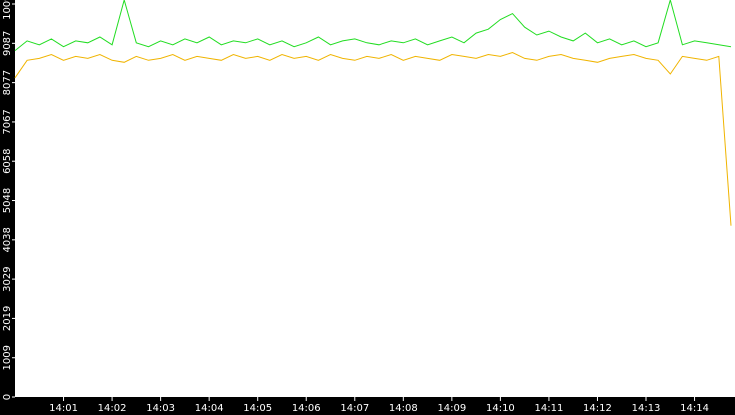  What do you see at coordinates (7, 160) in the screenshot?
I see `y-tick-label: 6058` at bounding box center [7, 160].